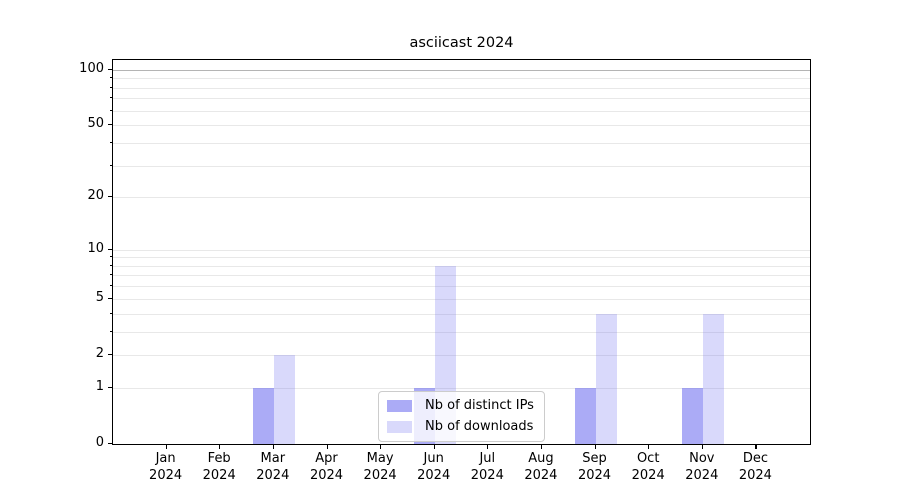 This screenshot has width=900, height=500. Describe the element at coordinates (461, 43) in the screenshot. I see `chart-title: asciicast 2024` at that location.